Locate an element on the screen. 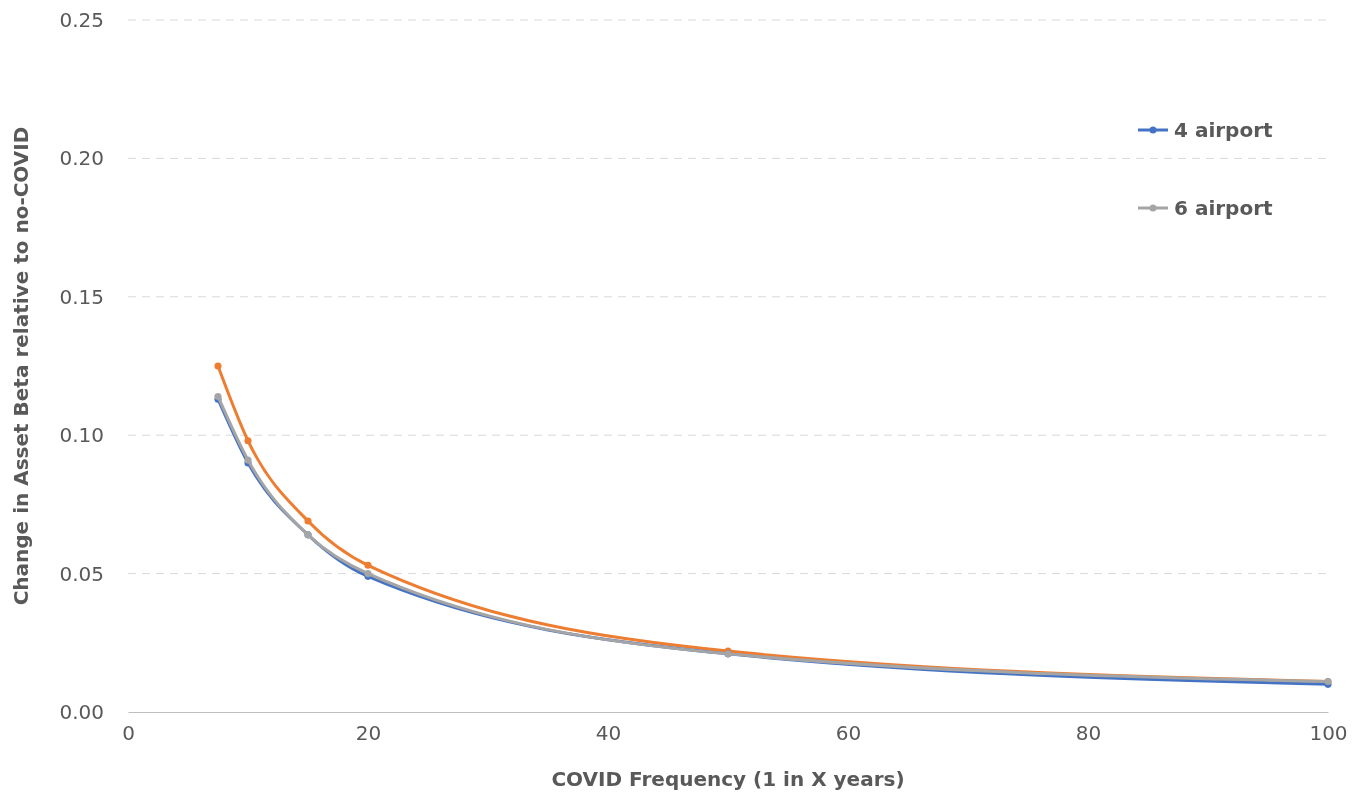 The image size is (1370, 798). x-tick-label: 0 is located at coordinates (128, 733).